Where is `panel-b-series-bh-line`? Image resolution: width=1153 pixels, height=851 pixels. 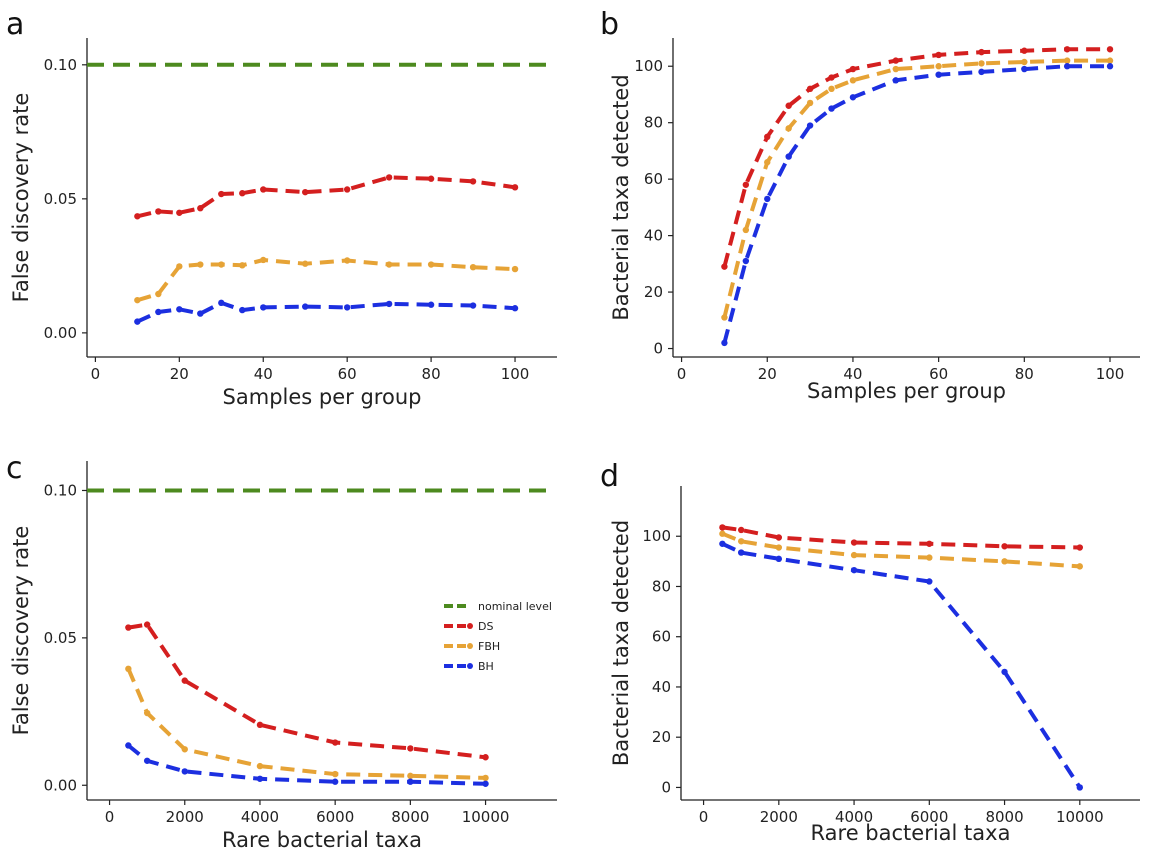
panel-b-series-bh-line is located at coordinates (916, 204).